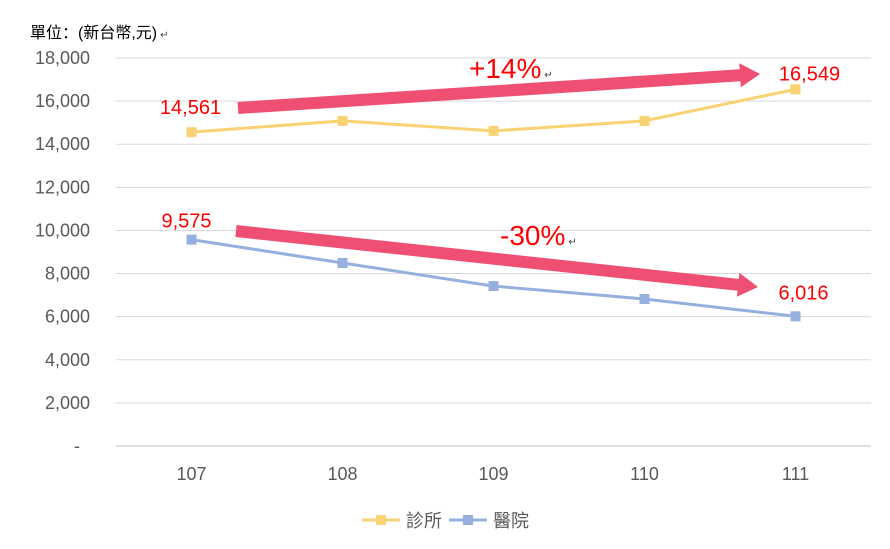 This screenshot has height=549, width=890. What do you see at coordinates (644, 474) in the screenshot?
I see `x-tick-label: 110` at bounding box center [644, 474].